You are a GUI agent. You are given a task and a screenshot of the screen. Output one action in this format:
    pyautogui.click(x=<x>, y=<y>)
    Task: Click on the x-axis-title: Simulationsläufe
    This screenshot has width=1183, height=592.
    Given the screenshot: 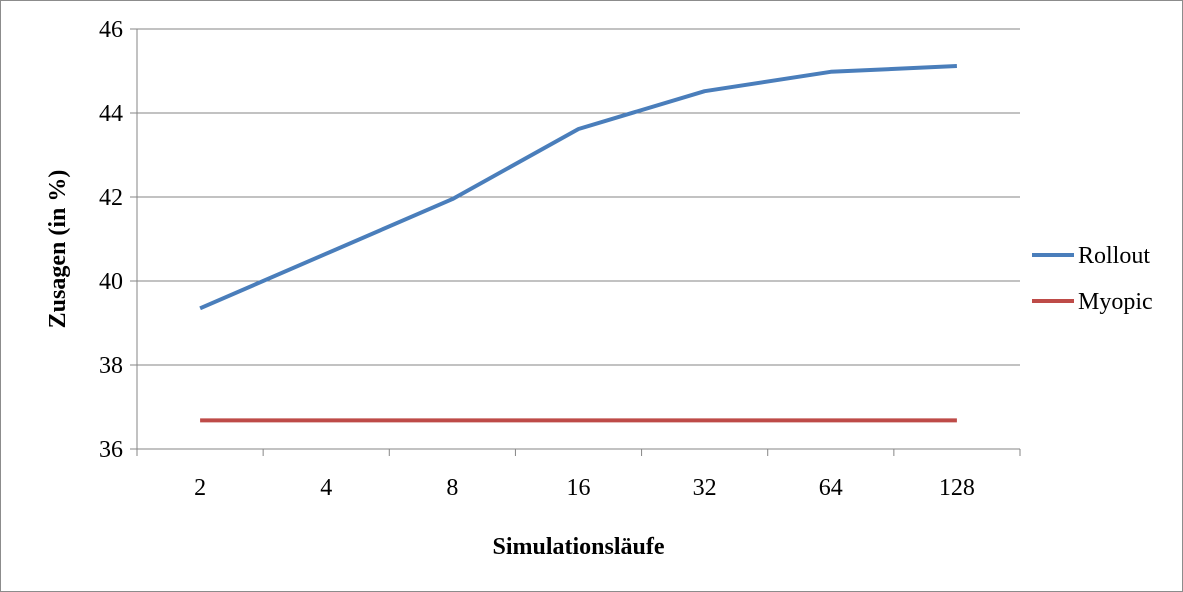 What is the action you would take?
    pyautogui.click(x=578, y=547)
    